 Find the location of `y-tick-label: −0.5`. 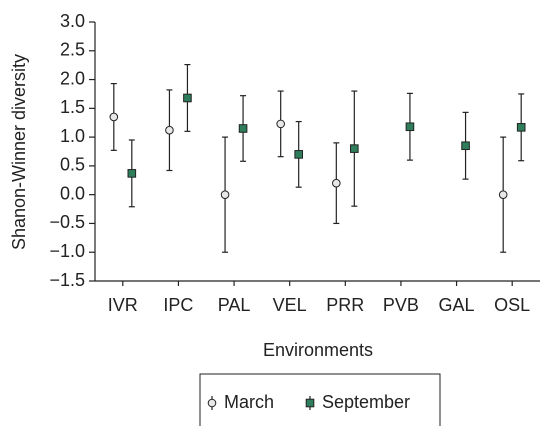

y-tick-label: −0.5 is located at coordinates (67, 222).